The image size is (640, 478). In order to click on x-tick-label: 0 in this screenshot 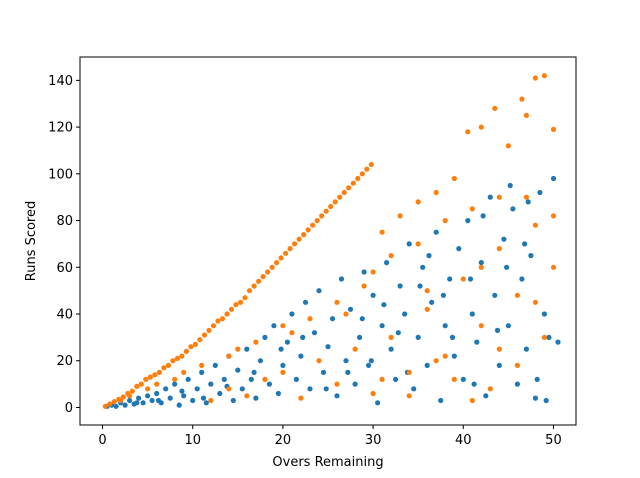, I will do `click(102, 440)`.